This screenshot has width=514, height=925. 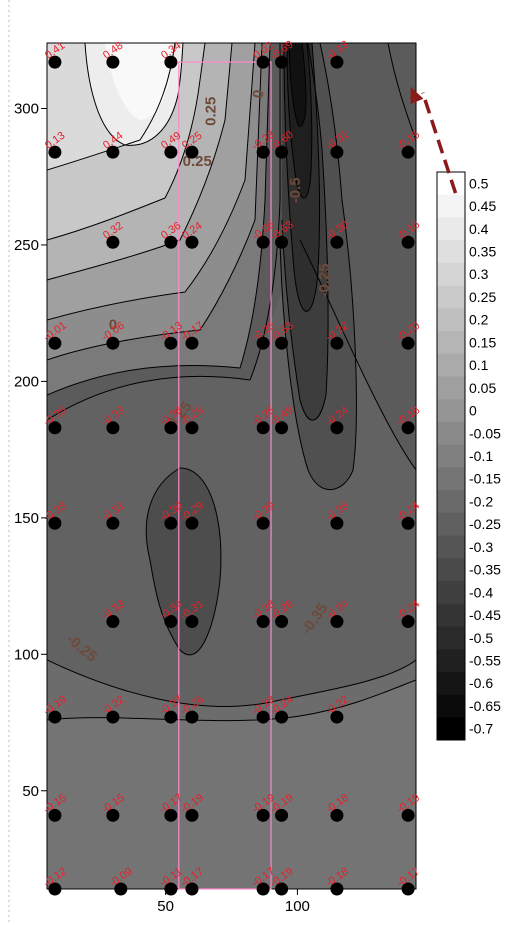 I want to click on colorbar-label: 0.5, so click(x=479, y=183).